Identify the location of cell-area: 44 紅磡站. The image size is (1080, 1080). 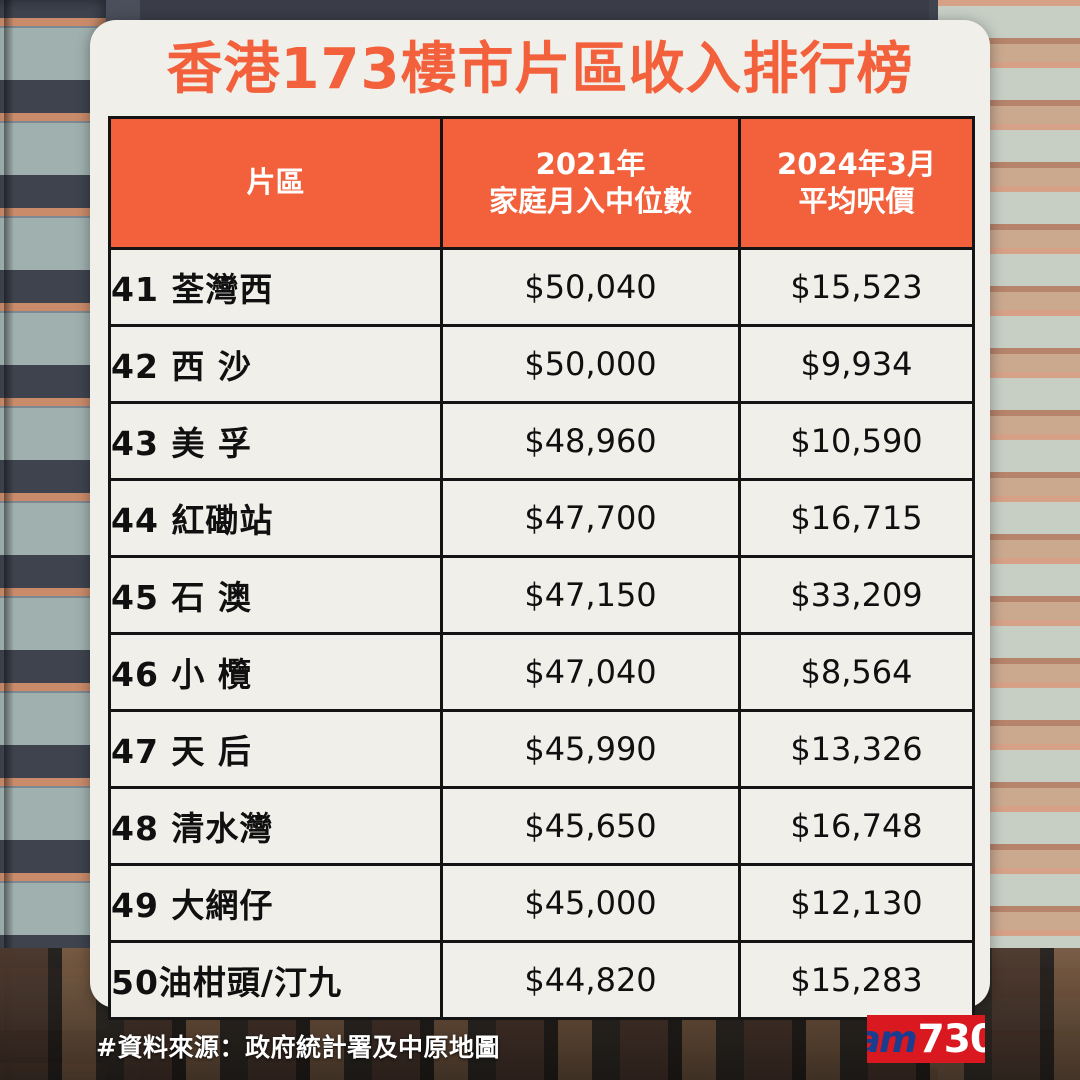
(275, 518).